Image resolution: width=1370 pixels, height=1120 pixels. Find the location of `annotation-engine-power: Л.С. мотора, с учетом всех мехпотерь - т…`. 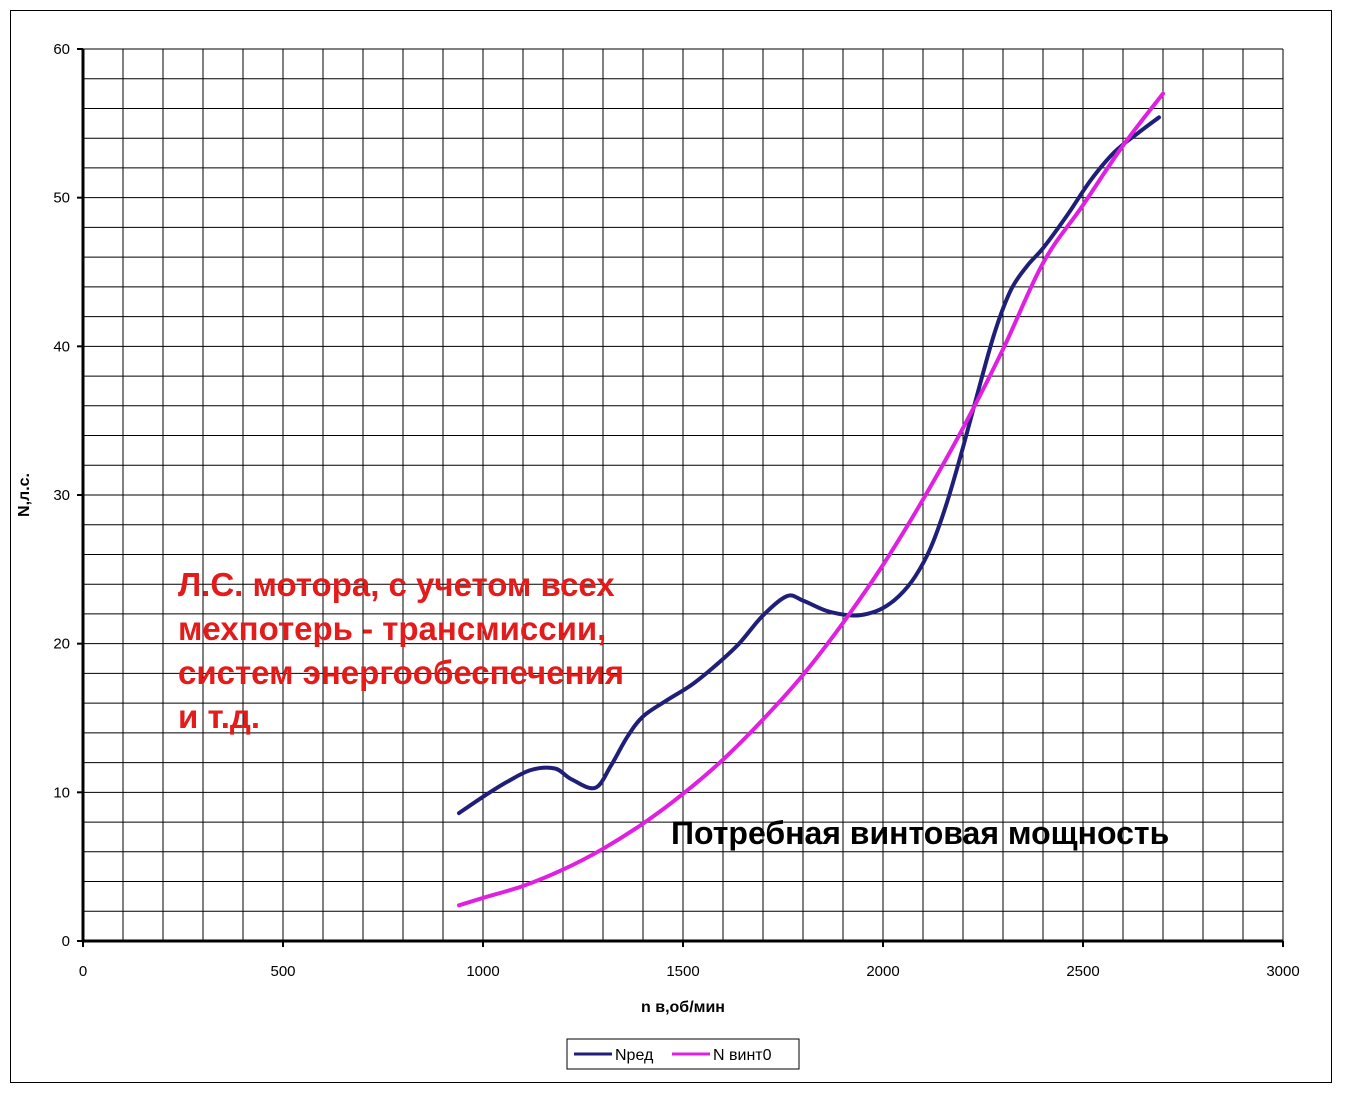

annotation-engine-power: Л.С. мотора, с учетом всех мехпотерь - т… is located at coordinates (401, 650).